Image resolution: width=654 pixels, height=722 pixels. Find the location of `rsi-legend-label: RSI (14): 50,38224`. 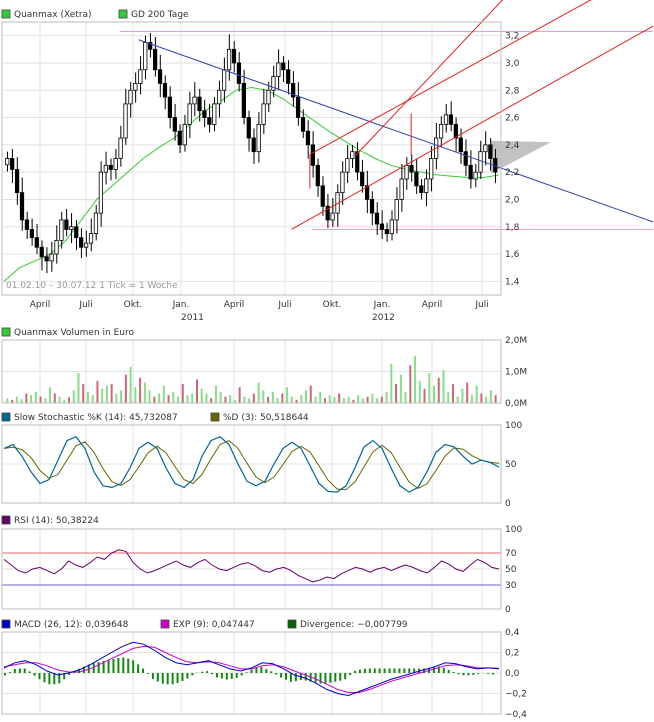

rsi-legend-label: RSI (14): 50,38224 is located at coordinates (56, 521).